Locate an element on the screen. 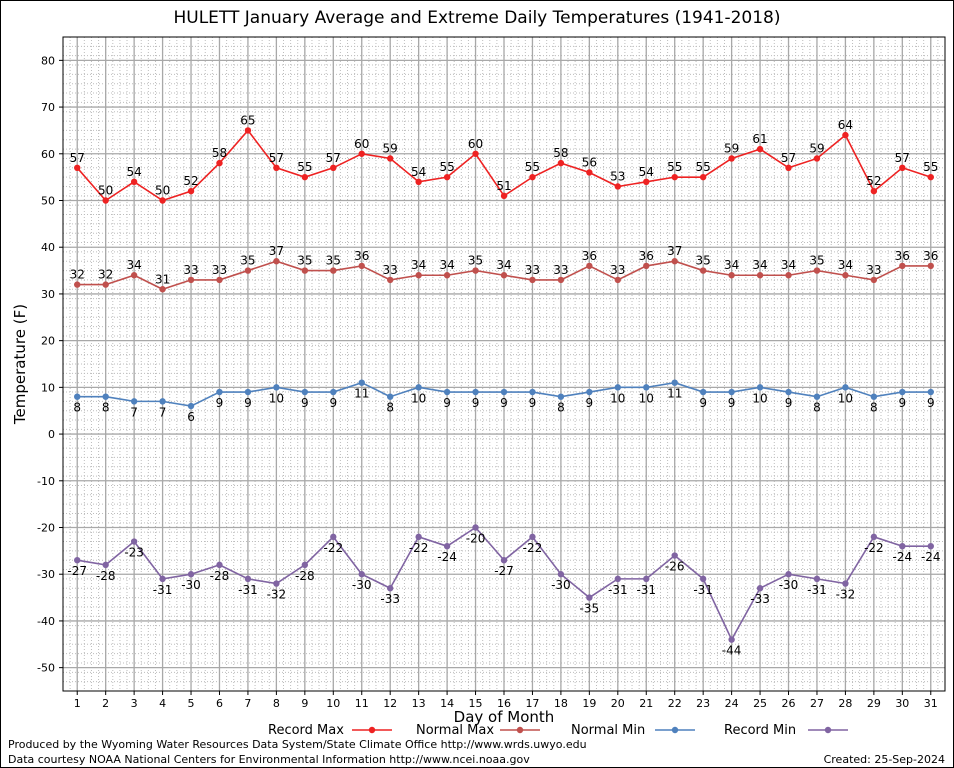 The height and width of the screenshot is (768, 954). record-min-data-label: -30 is located at coordinates (789, 585).